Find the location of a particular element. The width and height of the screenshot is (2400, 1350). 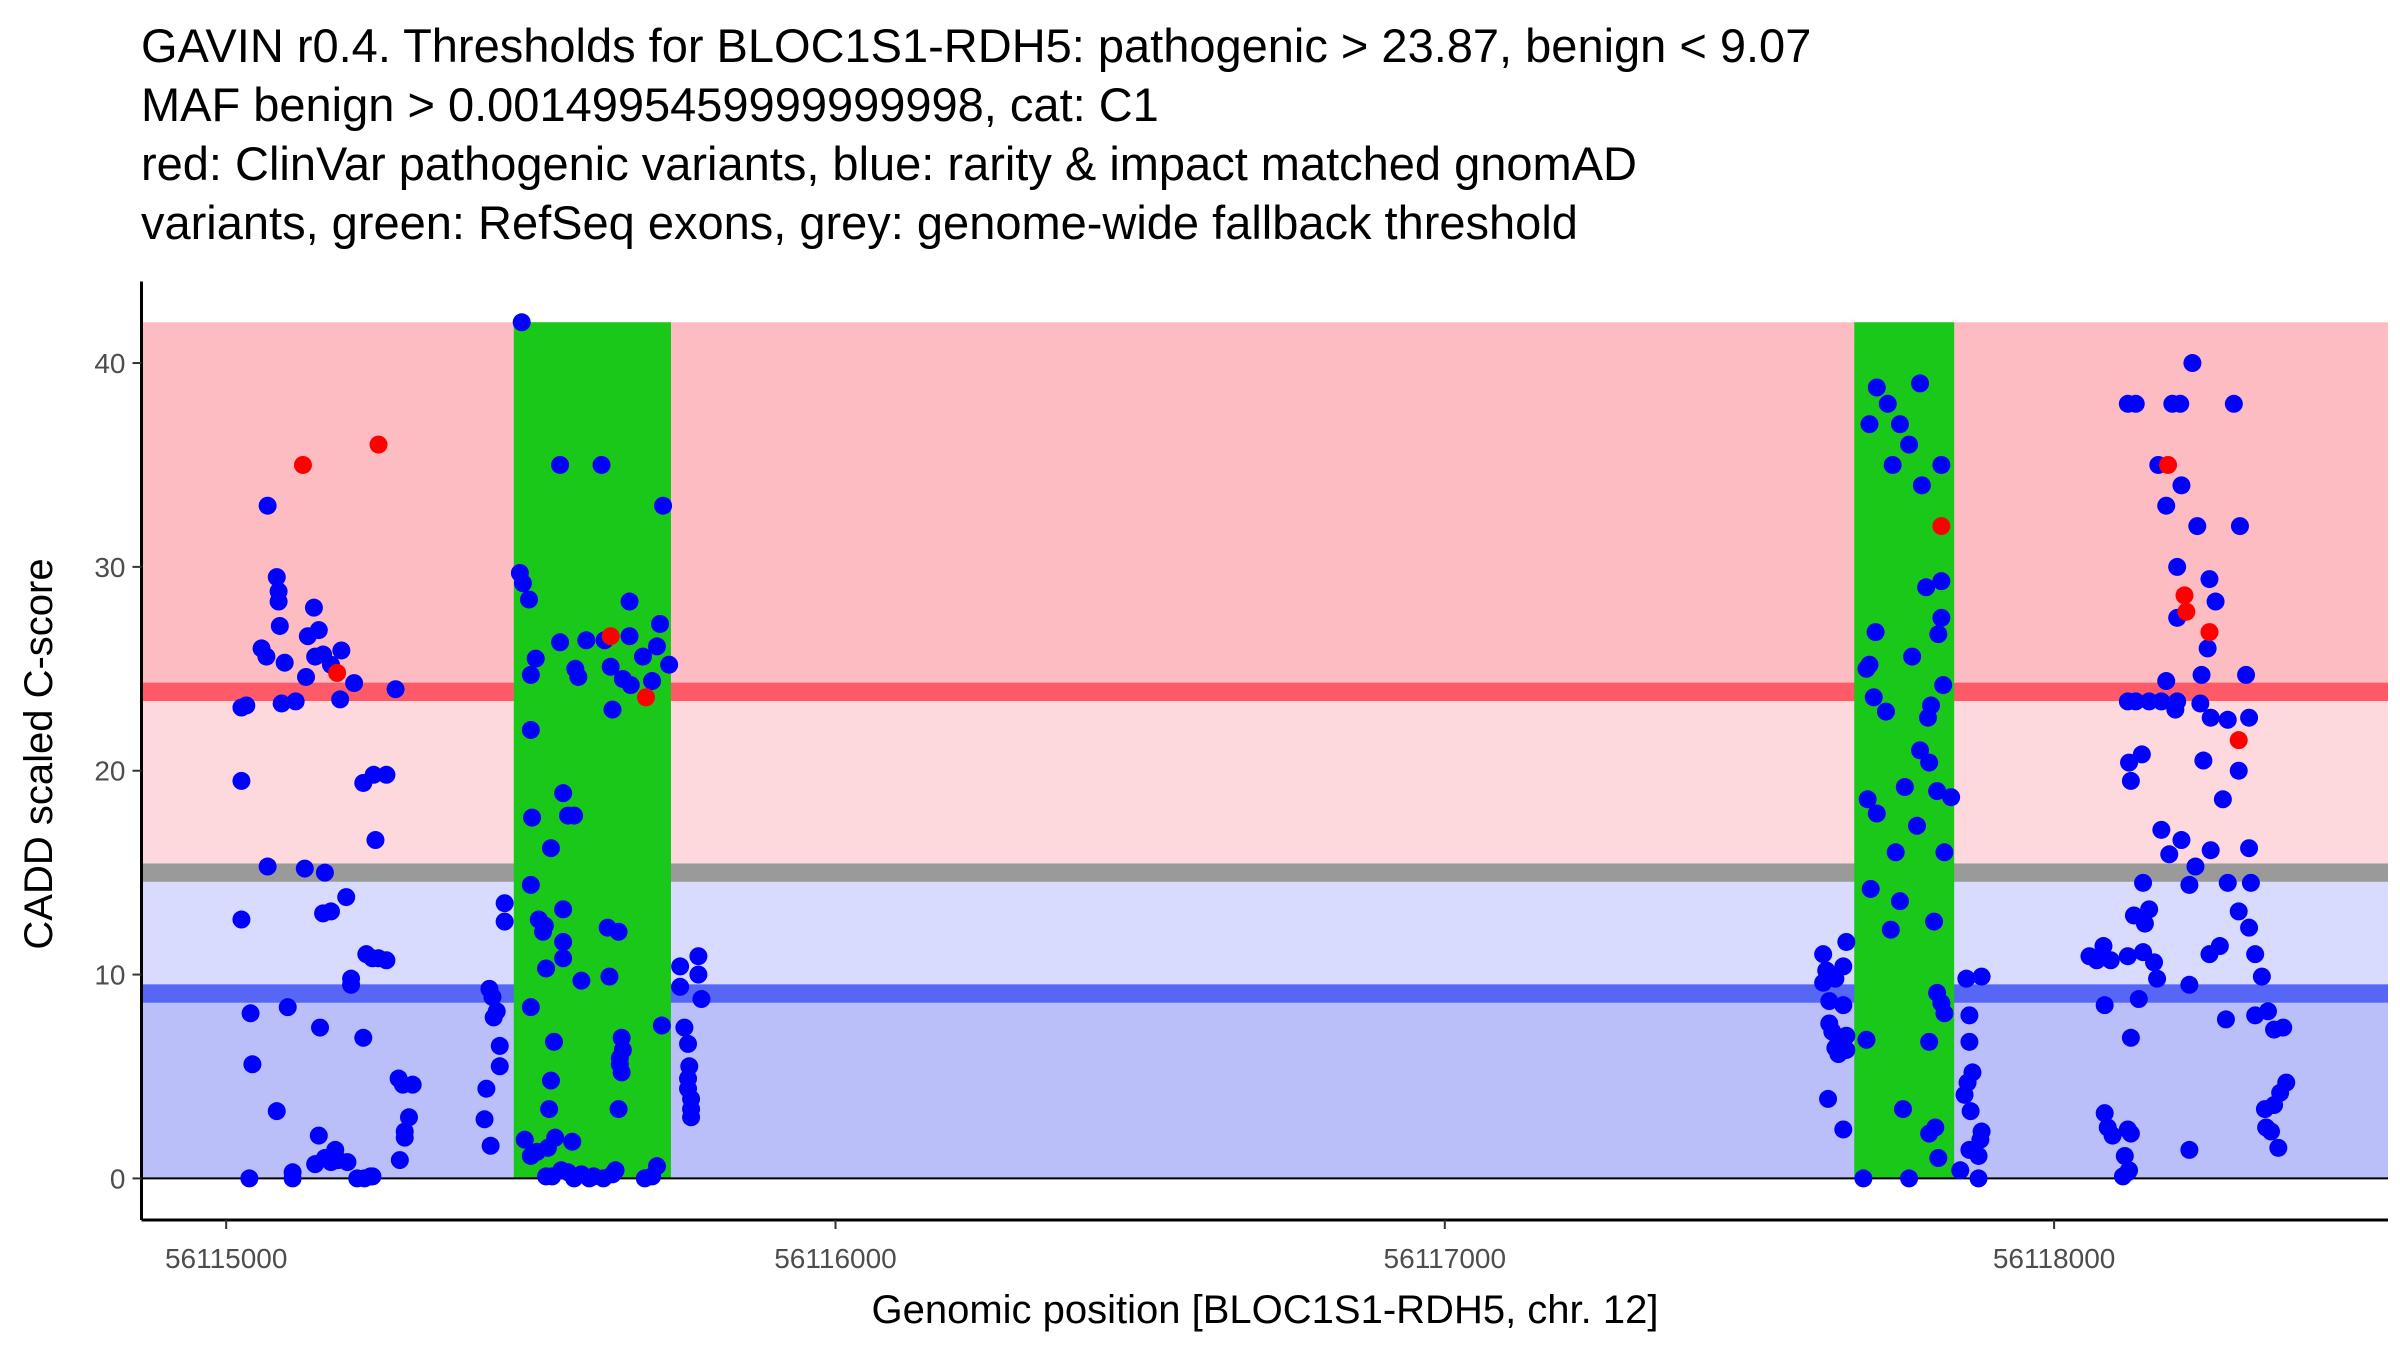

y-tick-label: 20 is located at coordinates (109, 771).